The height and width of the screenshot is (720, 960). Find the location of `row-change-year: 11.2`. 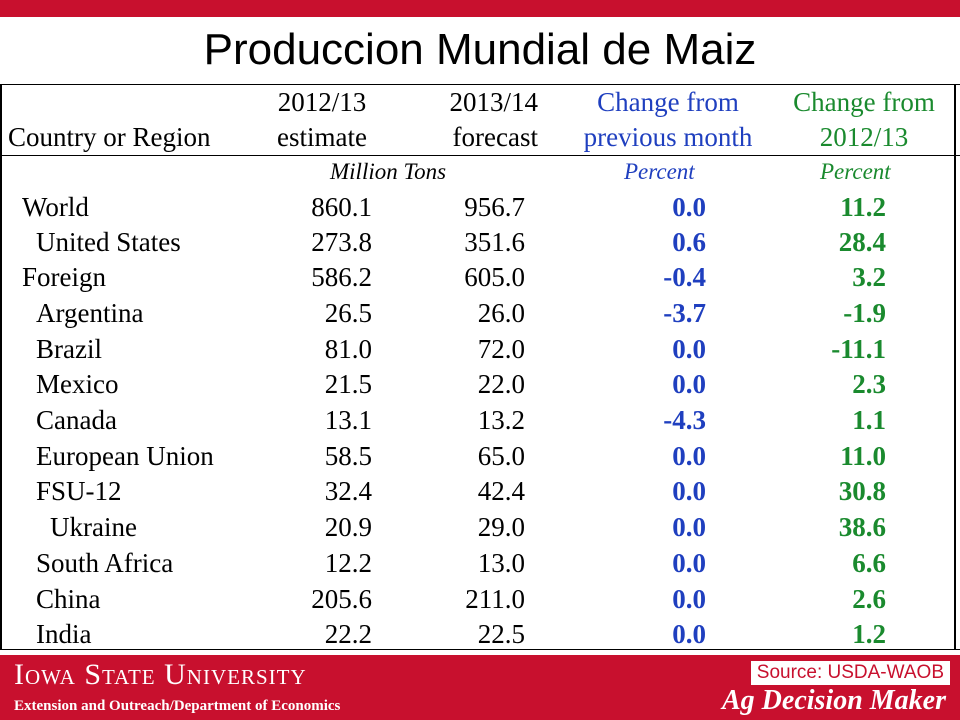

row-change-year: 11.2 is located at coordinates (863, 207).